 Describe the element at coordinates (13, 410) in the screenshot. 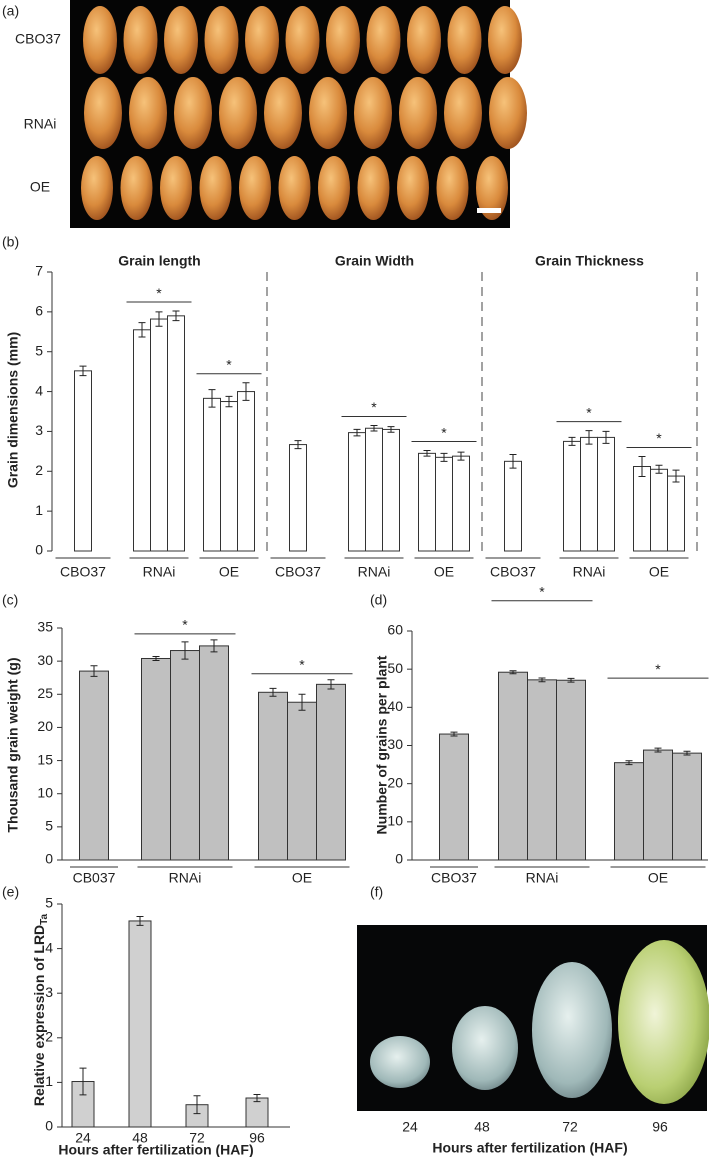

I see `y-axis-label: Grain dimensions (mm)` at that location.